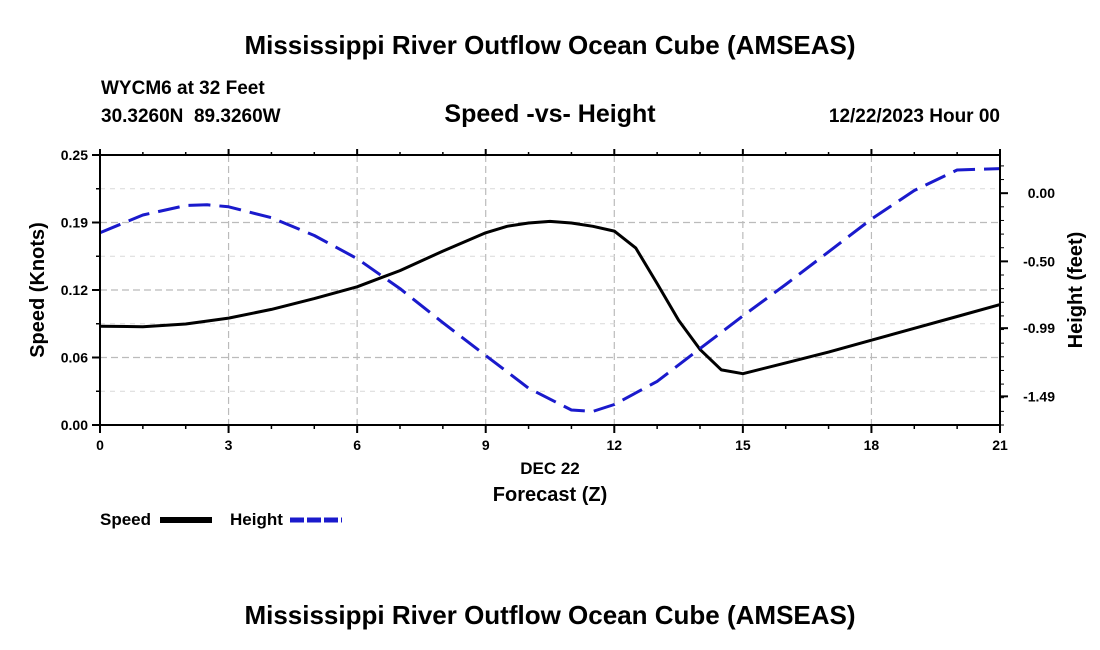 The image size is (1100, 650). Describe the element at coordinates (1041, 193) in the screenshot. I see `y-right-tick-label: 0.00` at that location.